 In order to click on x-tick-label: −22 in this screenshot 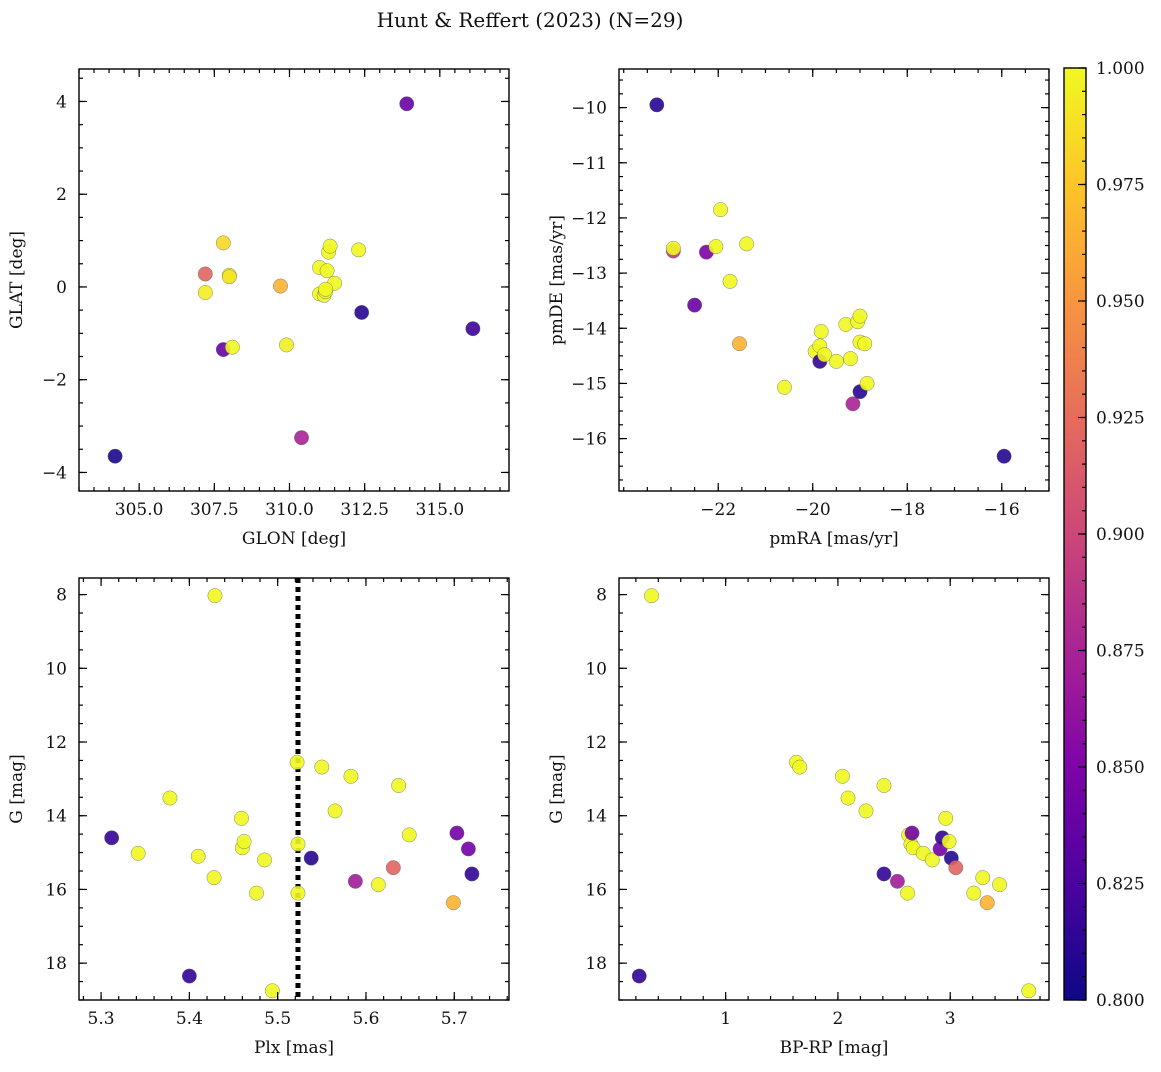, I will do `click(718, 510)`.